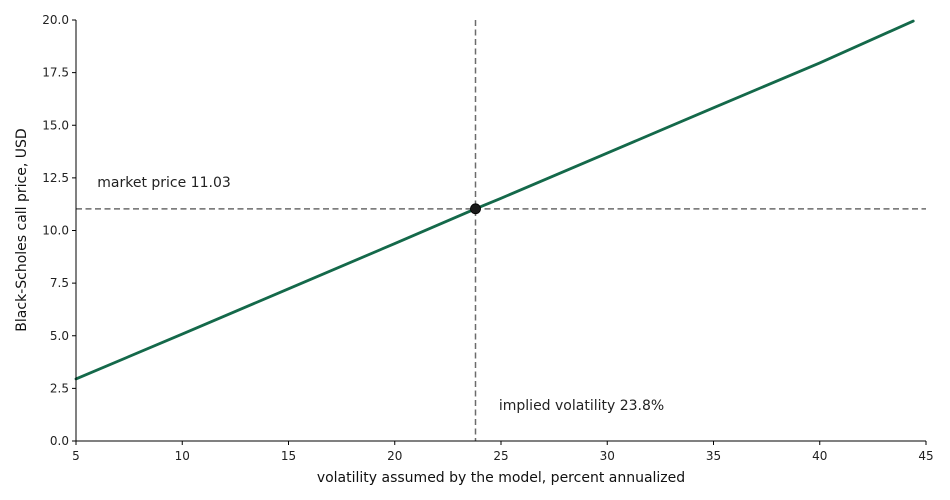 This screenshot has height=500, width=950. What do you see at coordinates (55, 20) in the screenshot?
I see `y-tick-label: 20.0` at bounding box center [55, 20].